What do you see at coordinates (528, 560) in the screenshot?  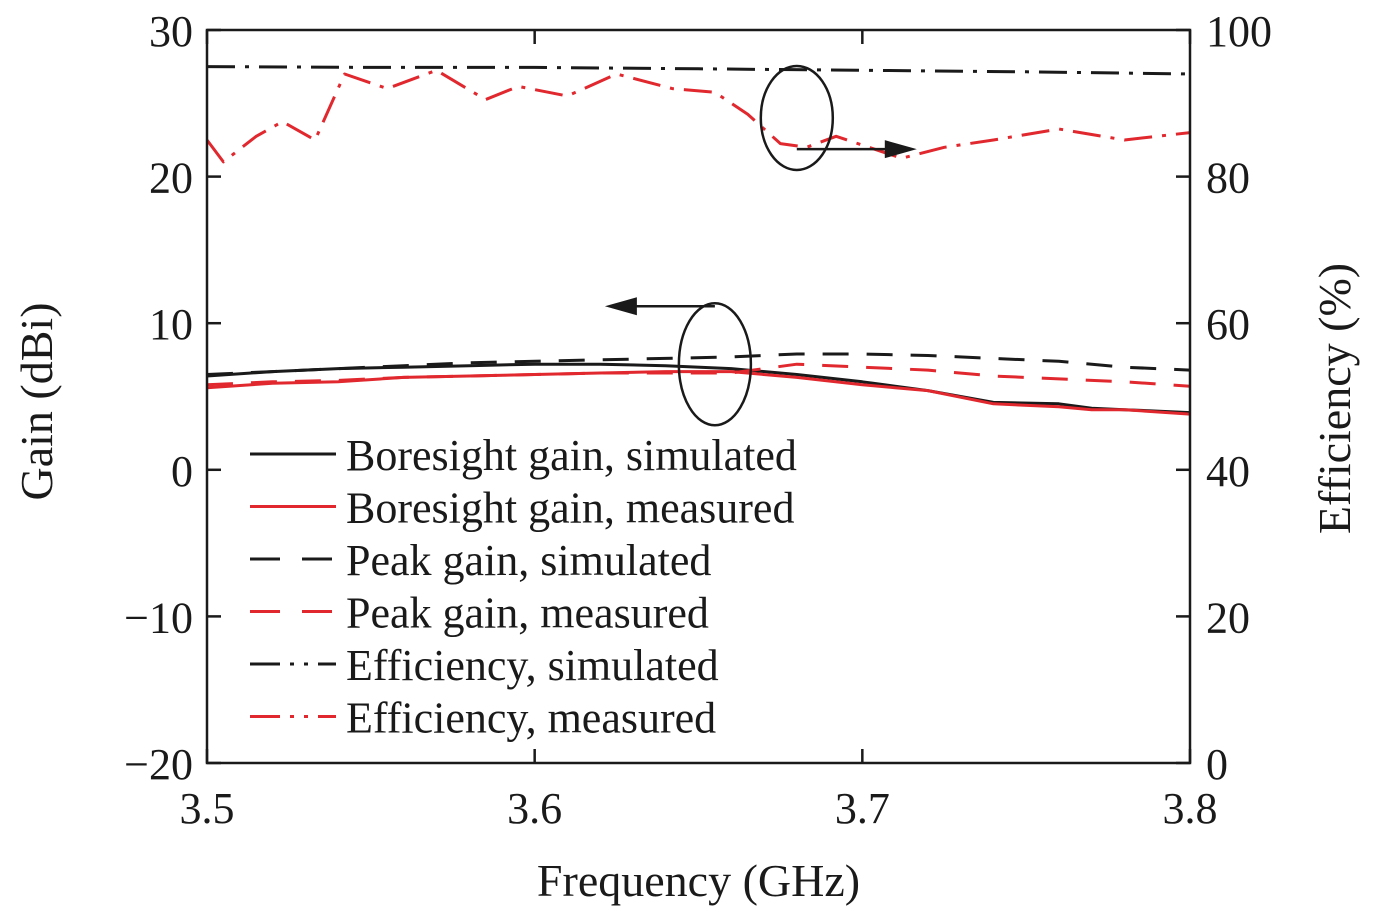 I see `legend-label-3: Peak gain, simulated` at bounding box center [528, 560].